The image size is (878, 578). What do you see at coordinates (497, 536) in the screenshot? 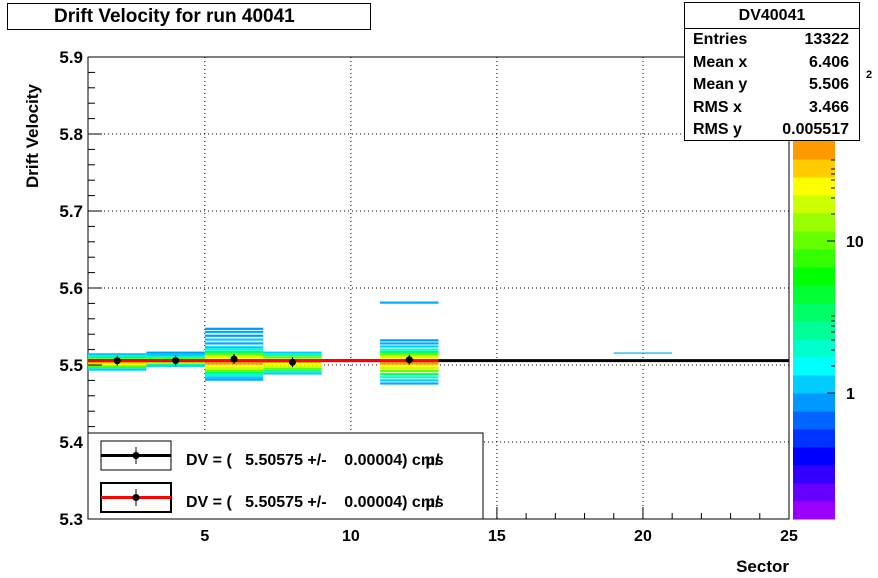
I see `x-tick-label: 15` at bounding box center [497, 536].